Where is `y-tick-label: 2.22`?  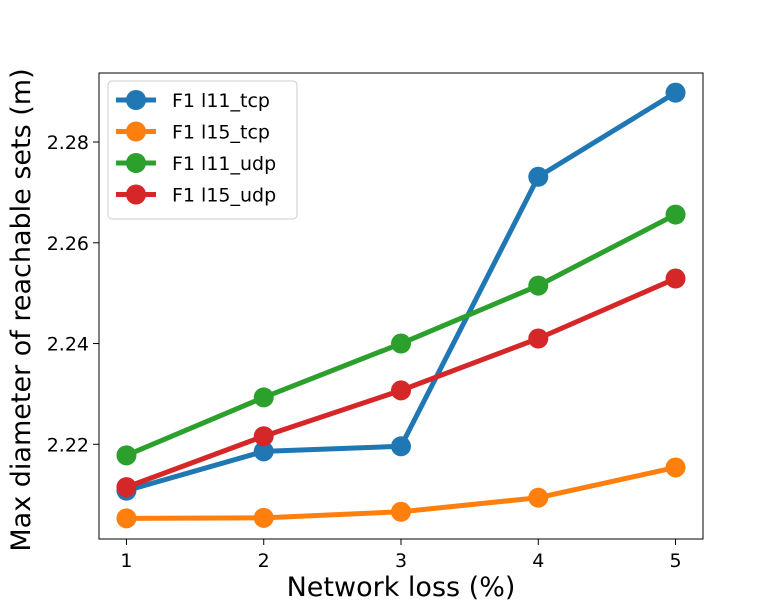
y-tick-label: 2.22 is located at coordinates (68, 445).